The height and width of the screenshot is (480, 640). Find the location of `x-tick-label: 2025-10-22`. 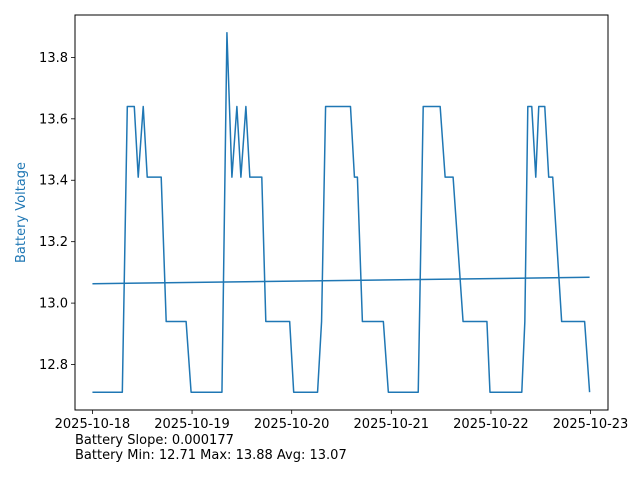

x-tick-label: 2025-10-22 is located at coordinates (491, 424).